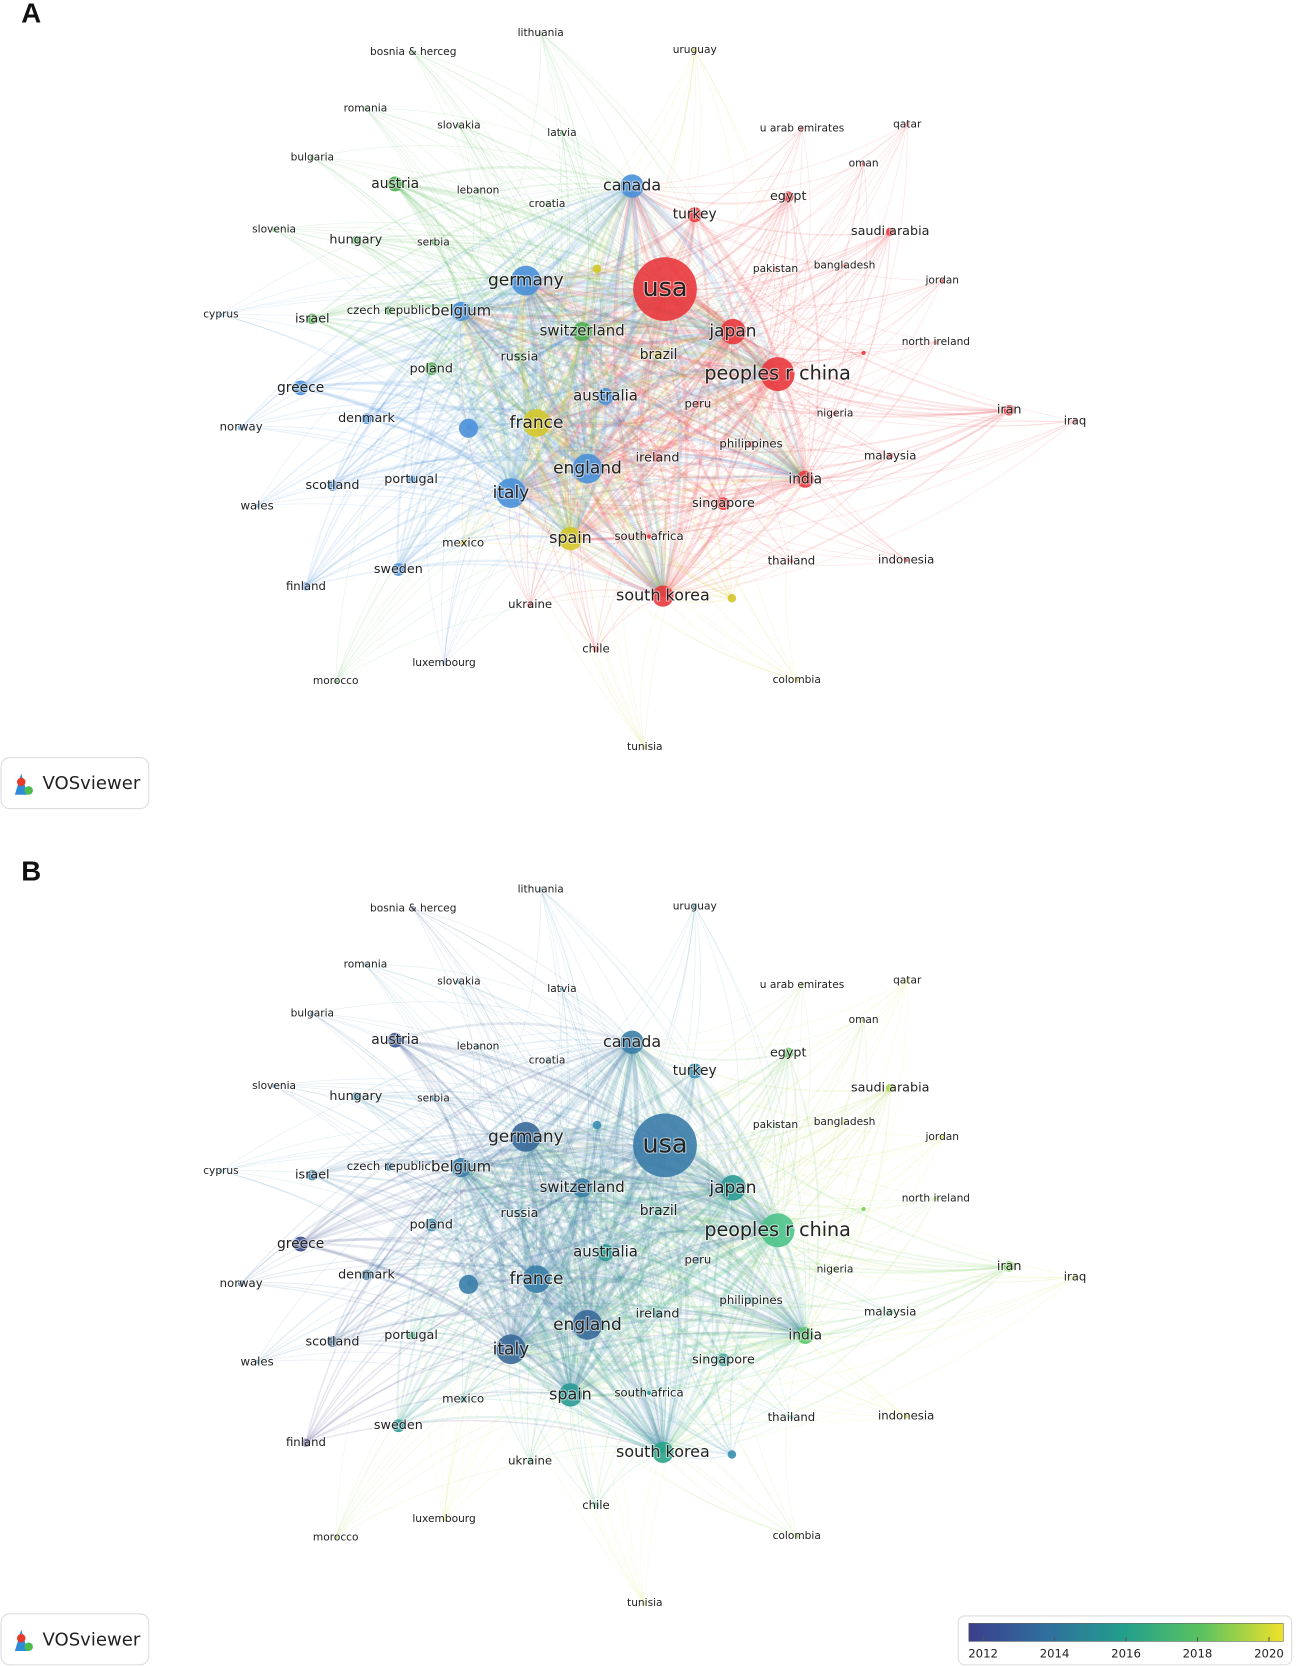 The image size is (1296, 1666). I want to click on logo-icon, so click(28, 790).